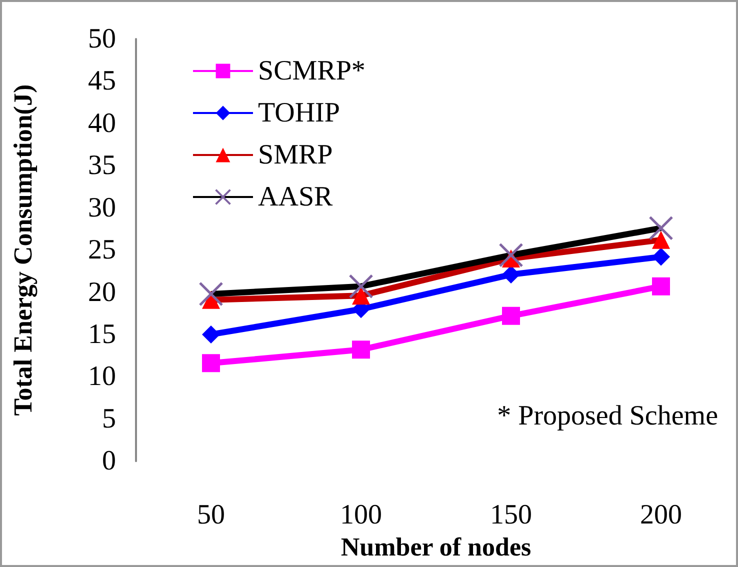 Image resolution: width=738 pixels, height=567 pixels. What do you see at coordinates (211, 515) in the screenshot?
I see `x-tick-label: 50` at bounding box center [211, 515].